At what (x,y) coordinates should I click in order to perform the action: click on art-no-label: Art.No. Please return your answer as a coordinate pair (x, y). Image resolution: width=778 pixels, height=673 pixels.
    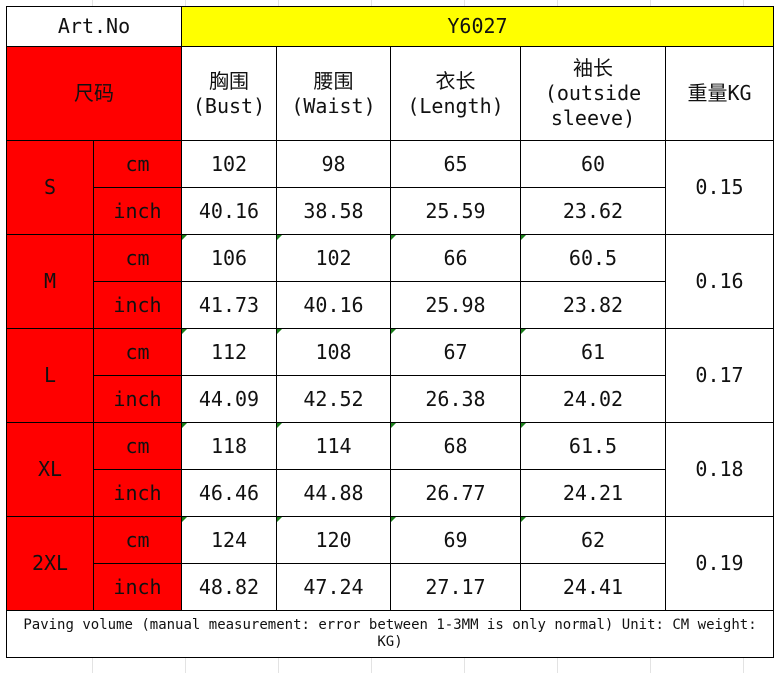
    Looking at the image, I should click on (94, 26).